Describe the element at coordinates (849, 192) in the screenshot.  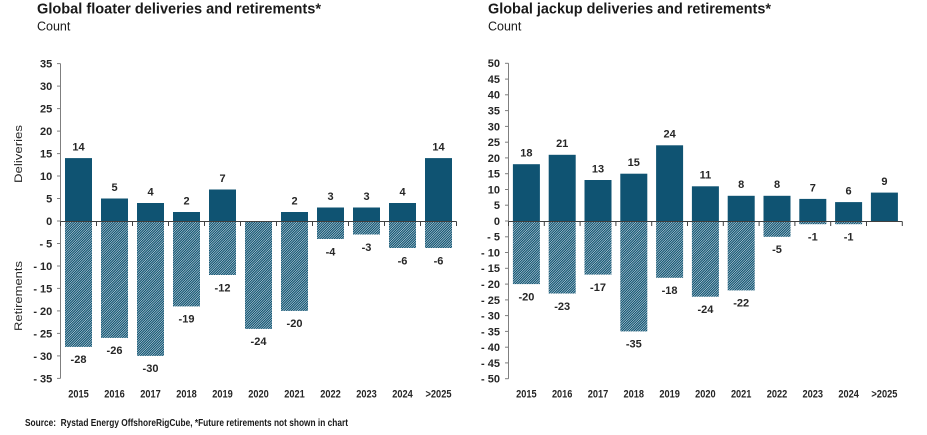
I see `svg-text: 6` at that location.